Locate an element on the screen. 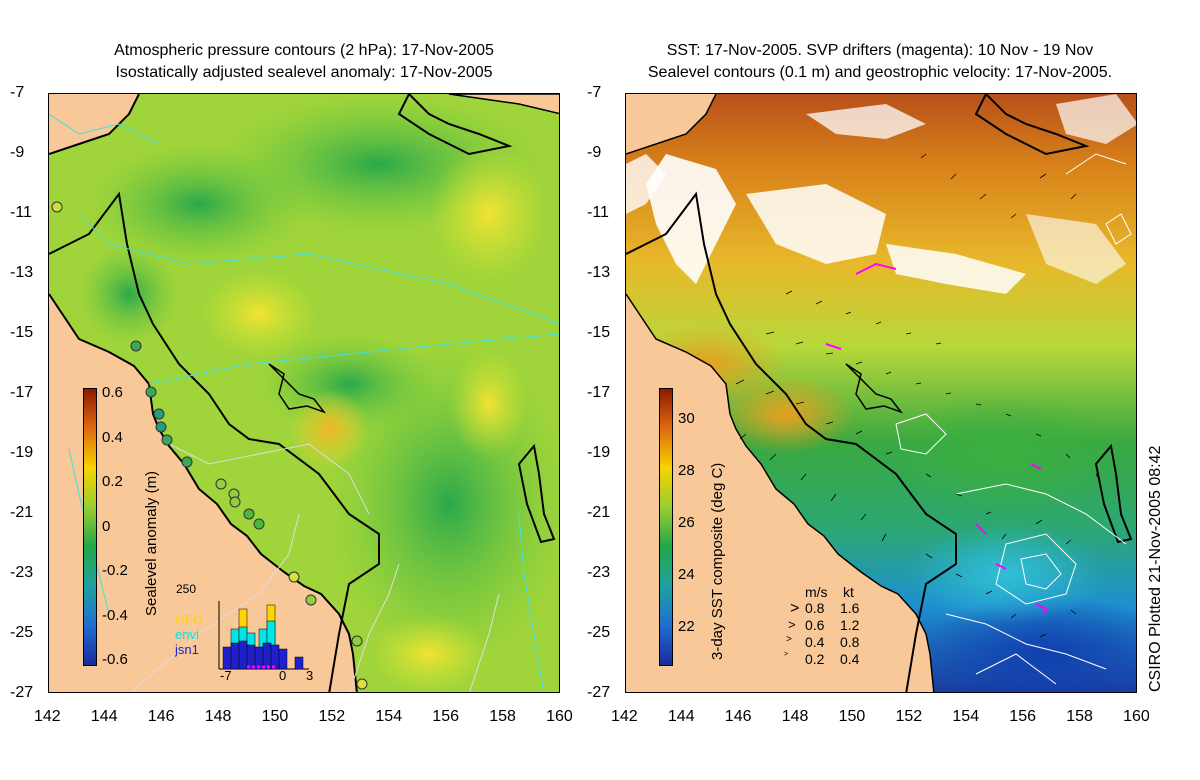  sst-colorbar-label: 3-day SST composite (deg C) is located at coordinates (717, 561).